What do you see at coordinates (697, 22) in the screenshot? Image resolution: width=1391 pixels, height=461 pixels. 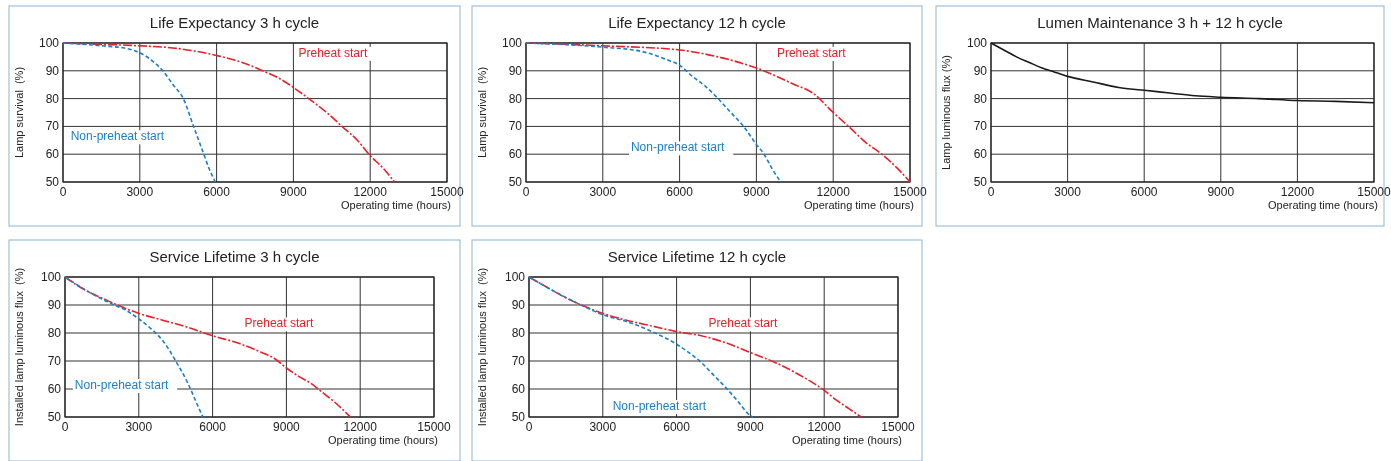 I see `chart-title: Life Expectancy 12 h cycle` at bounding box center [697, 22].